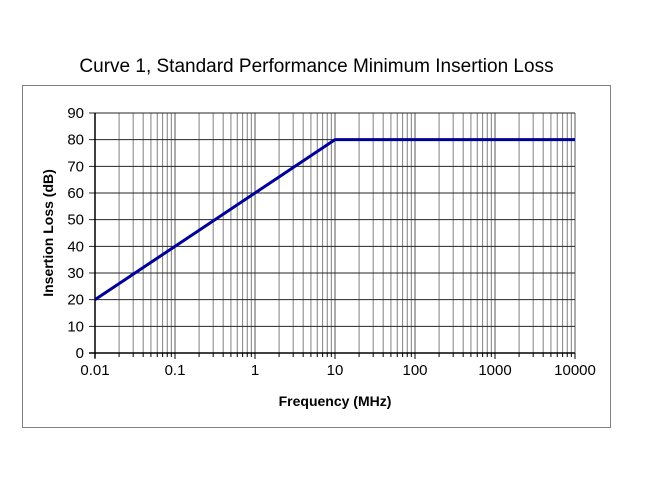 Image resolution: width=650 pixels, height=493 pixels. I want to click on y-tick-label: 10, so click(75, 326).